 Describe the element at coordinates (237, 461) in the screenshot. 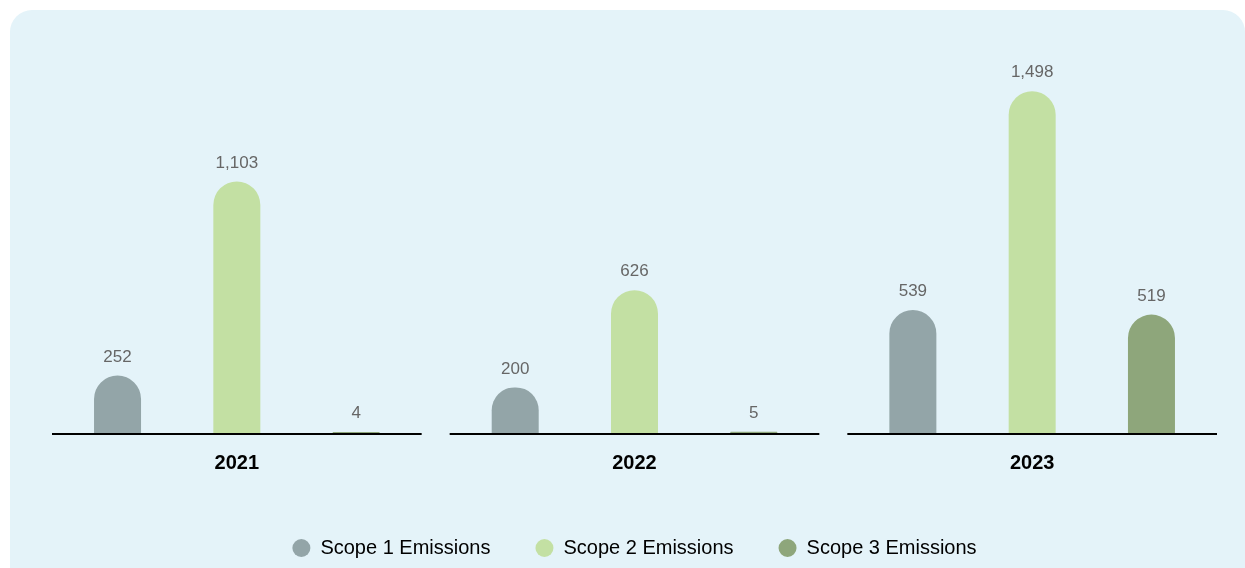

I see `x-tick-label: 2021` at that location.